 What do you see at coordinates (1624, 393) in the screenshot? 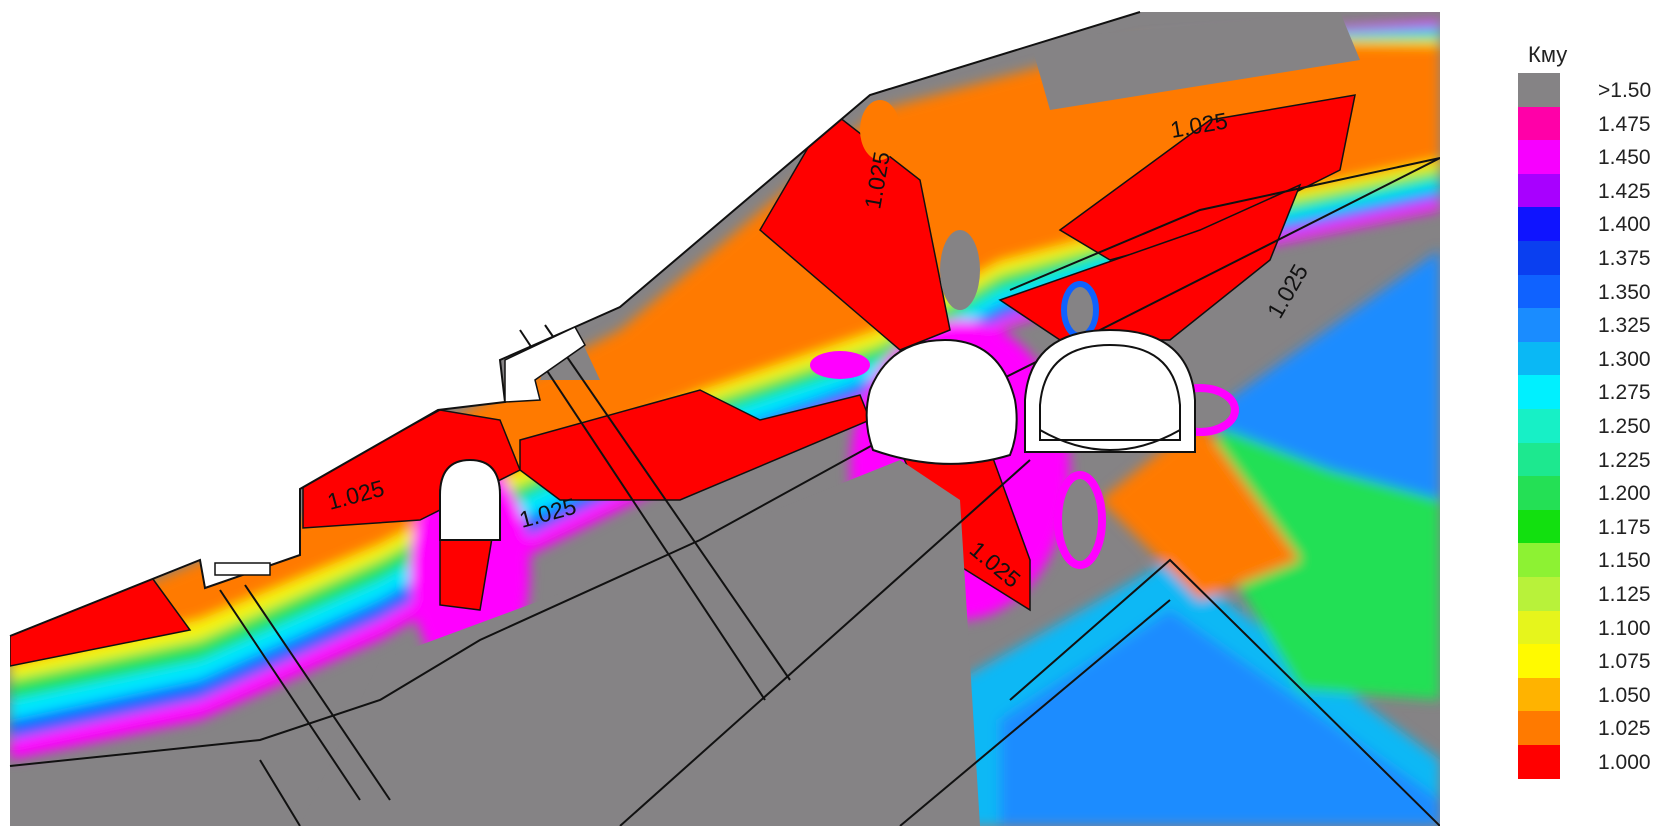
I see `legend-label: 1.275` at bounding box center [1624, 393].